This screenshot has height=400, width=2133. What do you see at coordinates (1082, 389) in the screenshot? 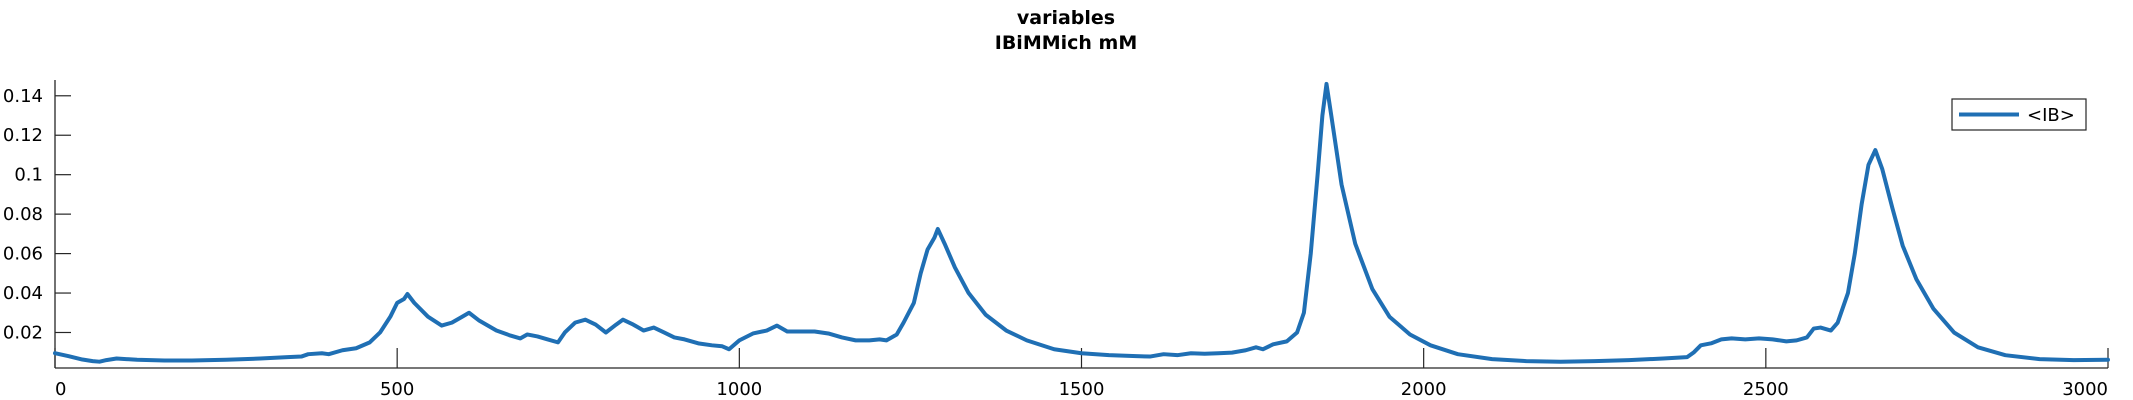
I see `x-tick-label: 1500` at bounding box center [1082, 389].